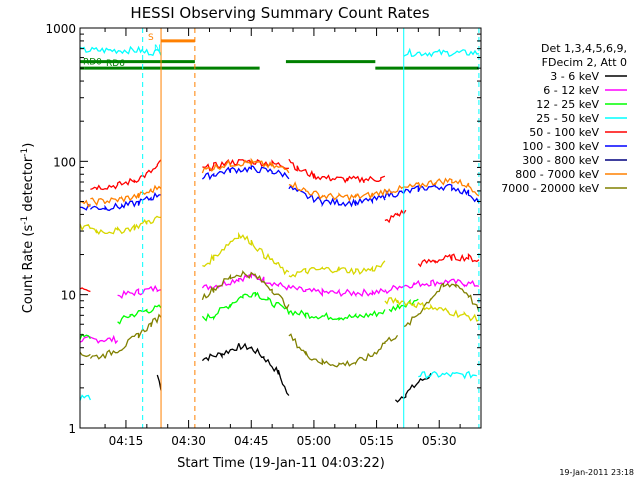 The image size is (640, 480). What do you see at coordinates (28, 186) in the screenshot?
I see `y-axis-label-mid: detector` at bounding box center [28, 186].